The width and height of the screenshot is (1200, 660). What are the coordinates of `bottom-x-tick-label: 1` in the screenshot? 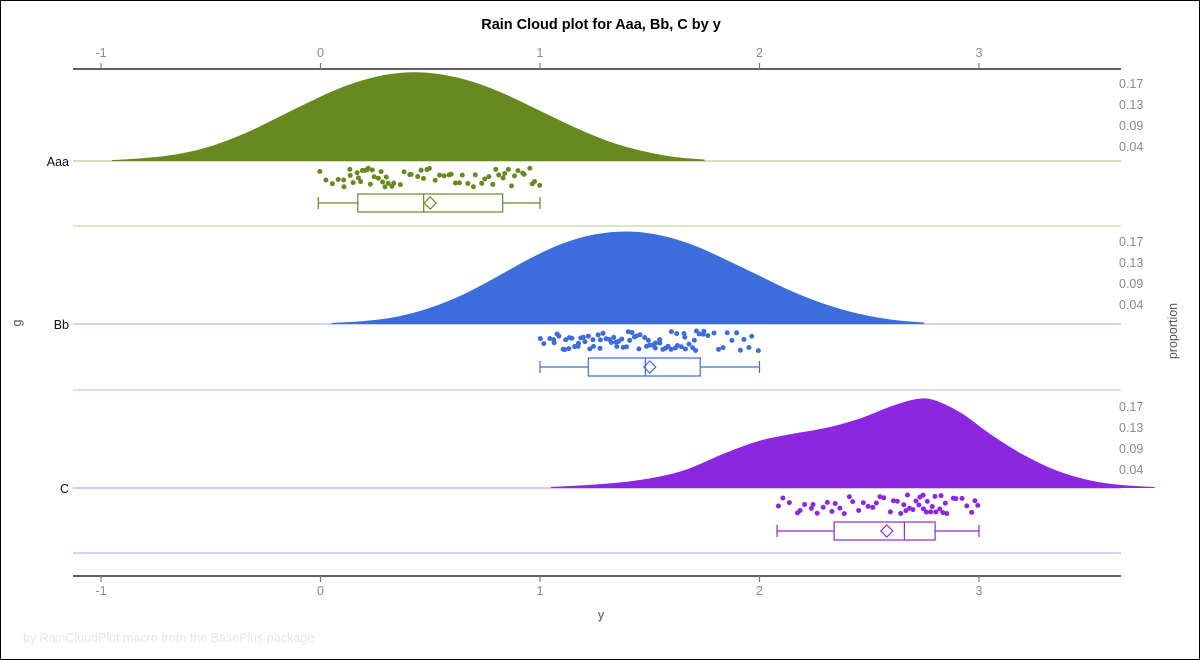 It's located at (540, 591).